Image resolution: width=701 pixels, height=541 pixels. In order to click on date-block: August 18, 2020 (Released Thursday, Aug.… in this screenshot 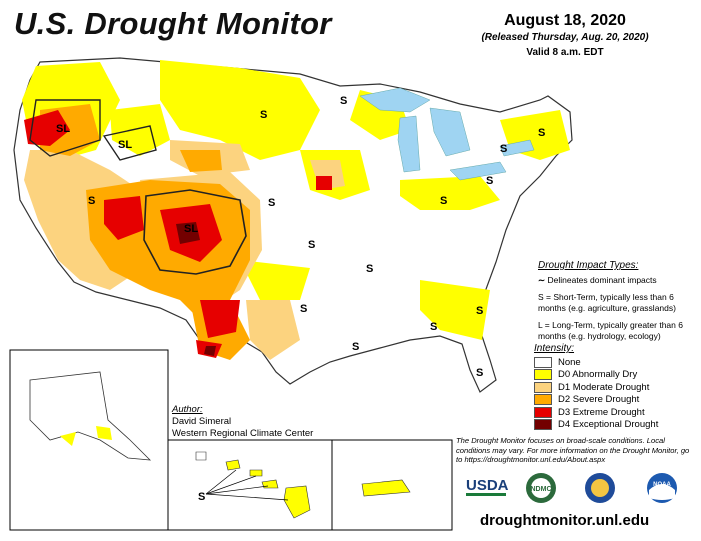, I will do `click(565, 35)`.